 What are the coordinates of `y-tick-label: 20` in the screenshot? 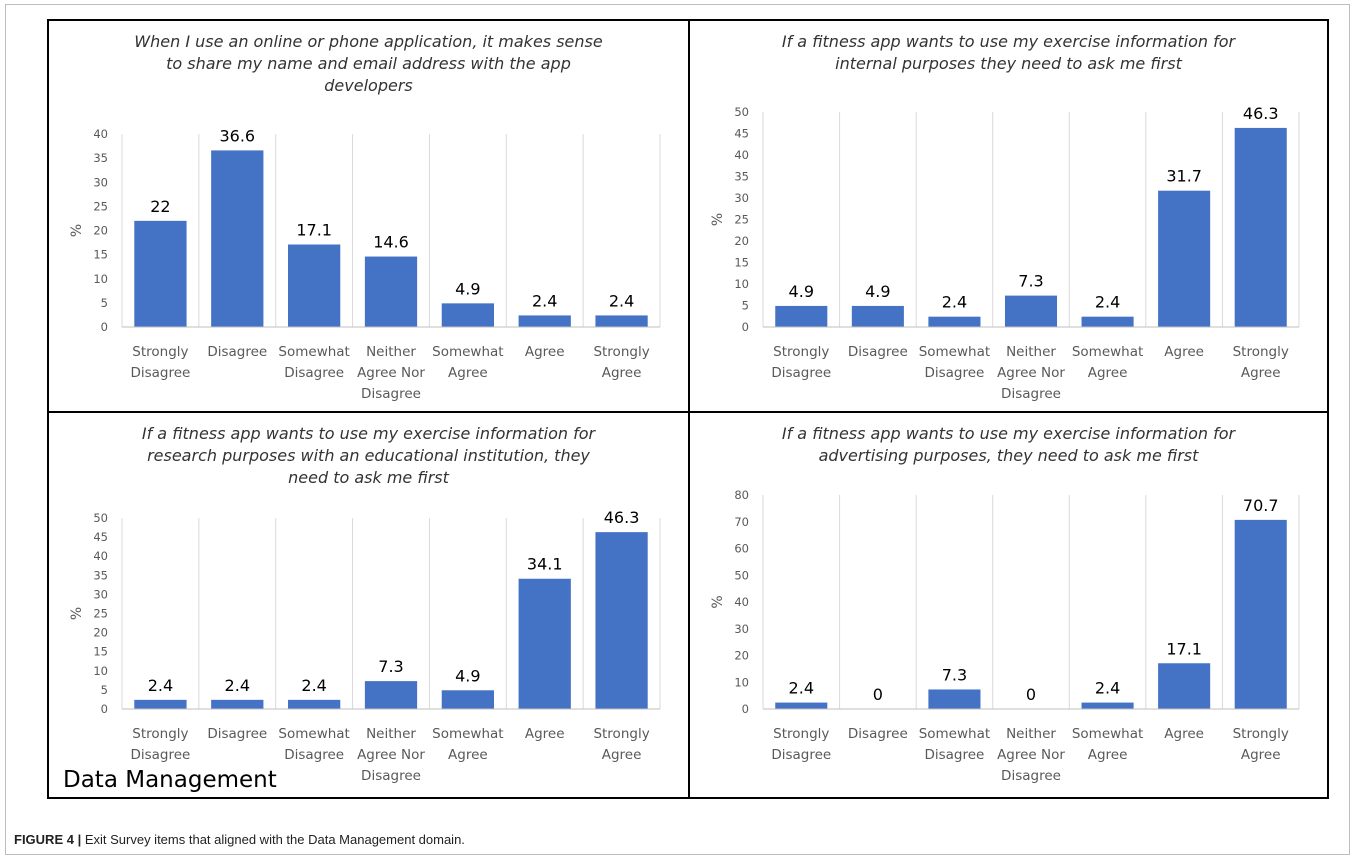 It's located at (100, 231).